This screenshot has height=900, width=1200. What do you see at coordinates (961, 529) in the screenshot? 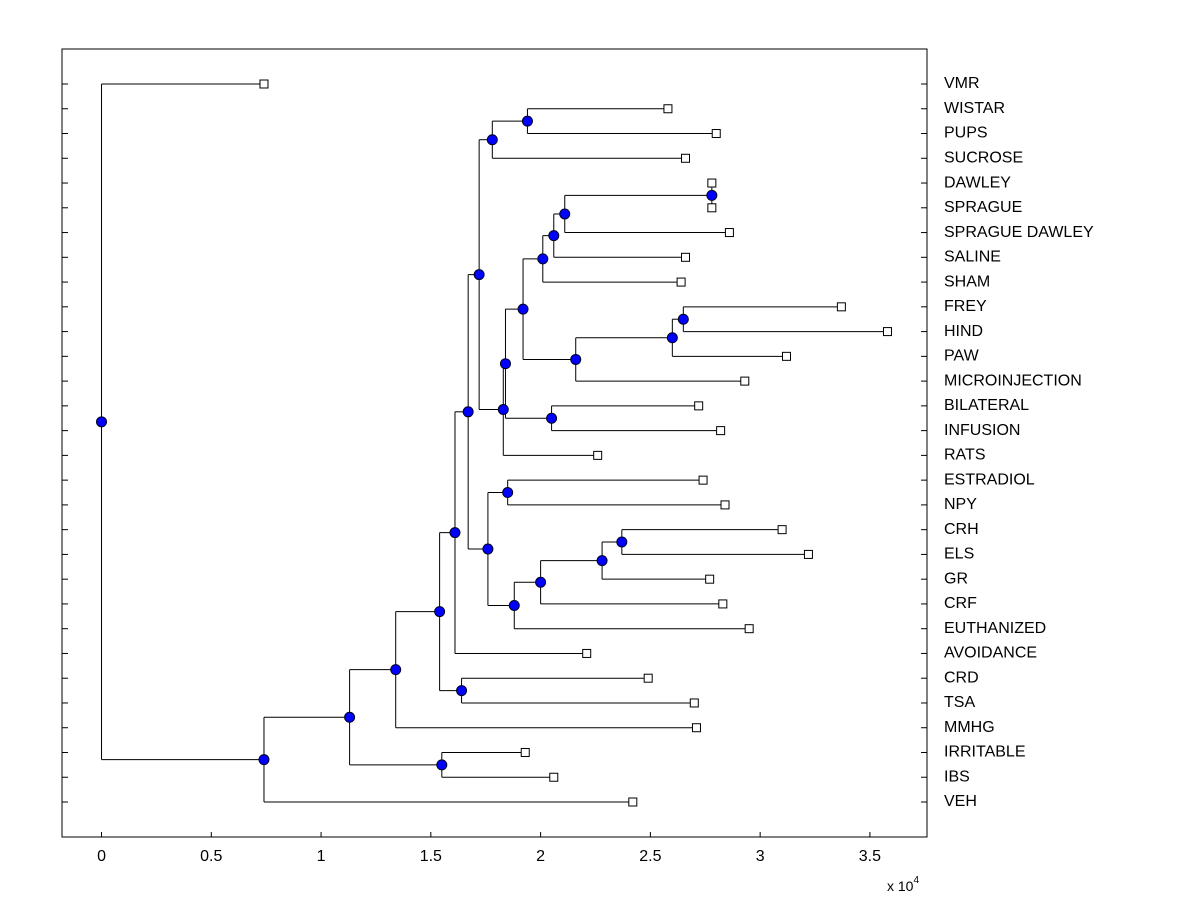
I see `leaf-label: CRH` at bounding box center [961, 529].